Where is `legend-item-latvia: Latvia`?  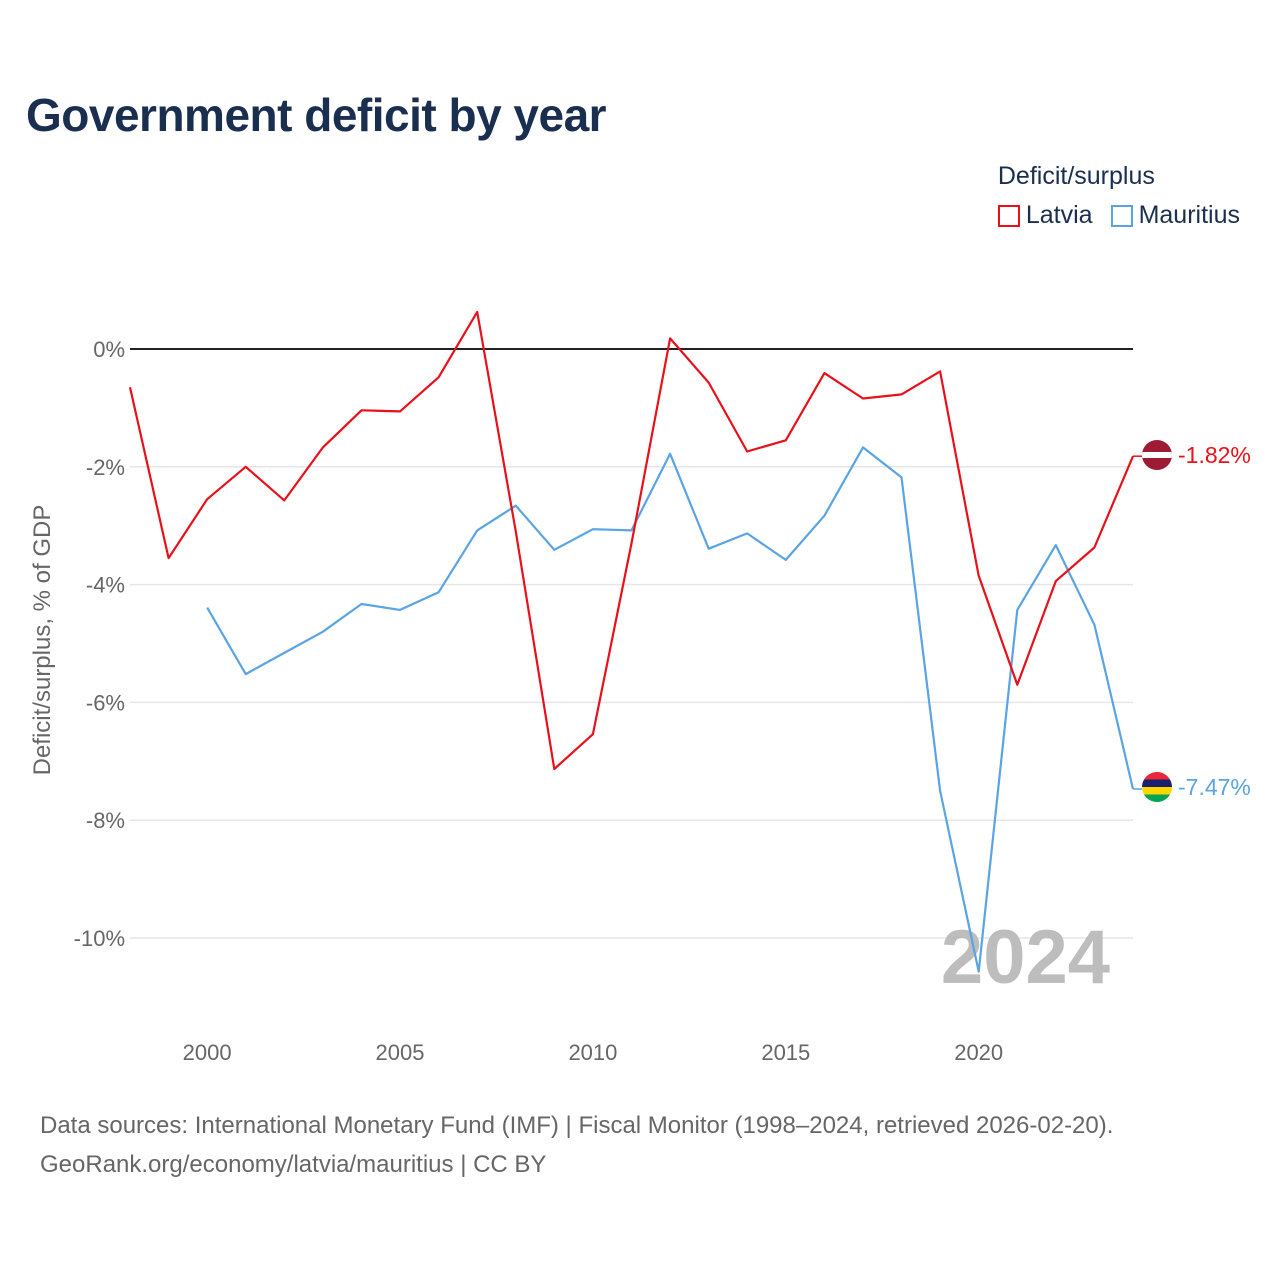 legend-item-latvia: Latvia is located at coordinates (1045, 215).